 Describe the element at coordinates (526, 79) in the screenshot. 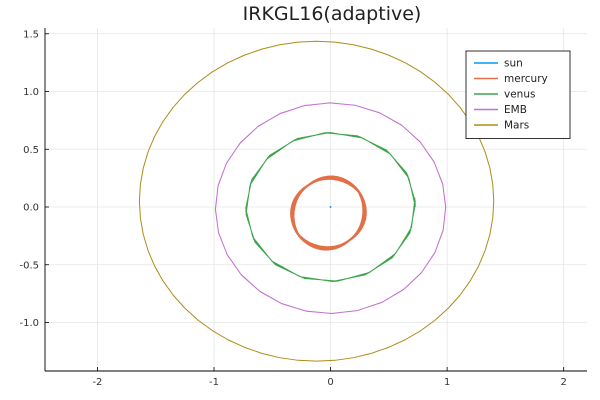

I see `legend-label-mercury: mercury` at that location.